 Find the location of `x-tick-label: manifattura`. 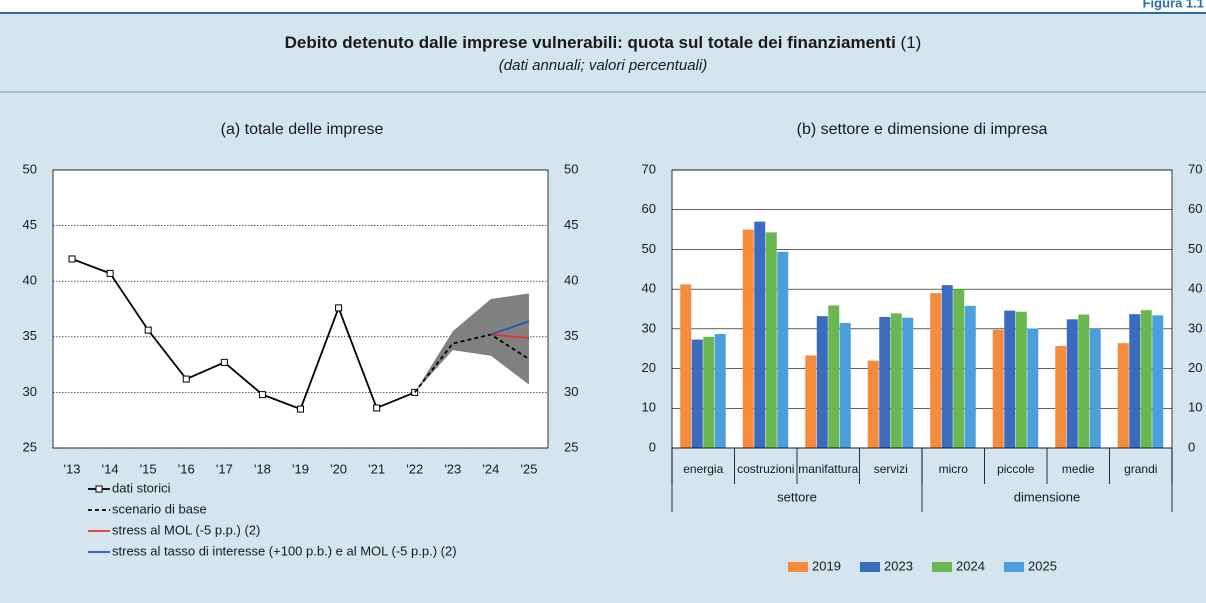

x-tick-label: manifattura is located at coordinates (828, 469).